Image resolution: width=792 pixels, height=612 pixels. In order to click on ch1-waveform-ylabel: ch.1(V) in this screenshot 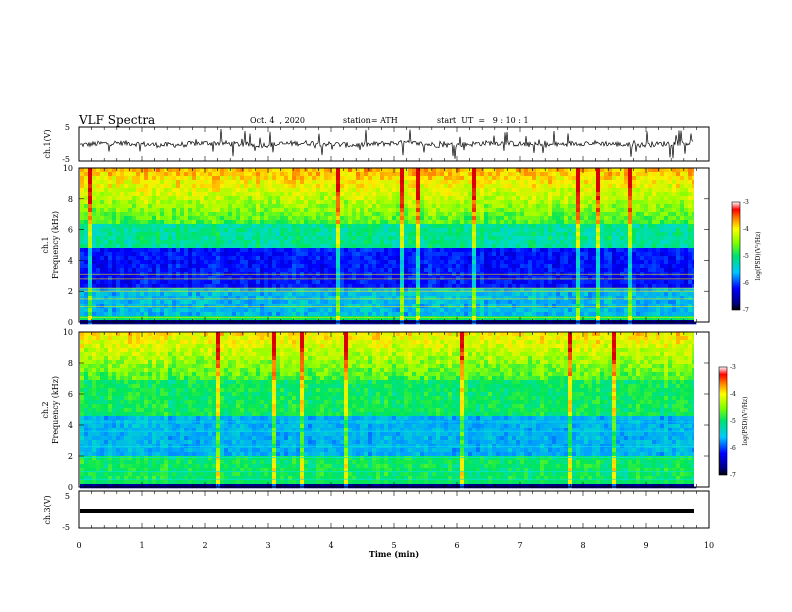, I will do `click(47, 143)`.